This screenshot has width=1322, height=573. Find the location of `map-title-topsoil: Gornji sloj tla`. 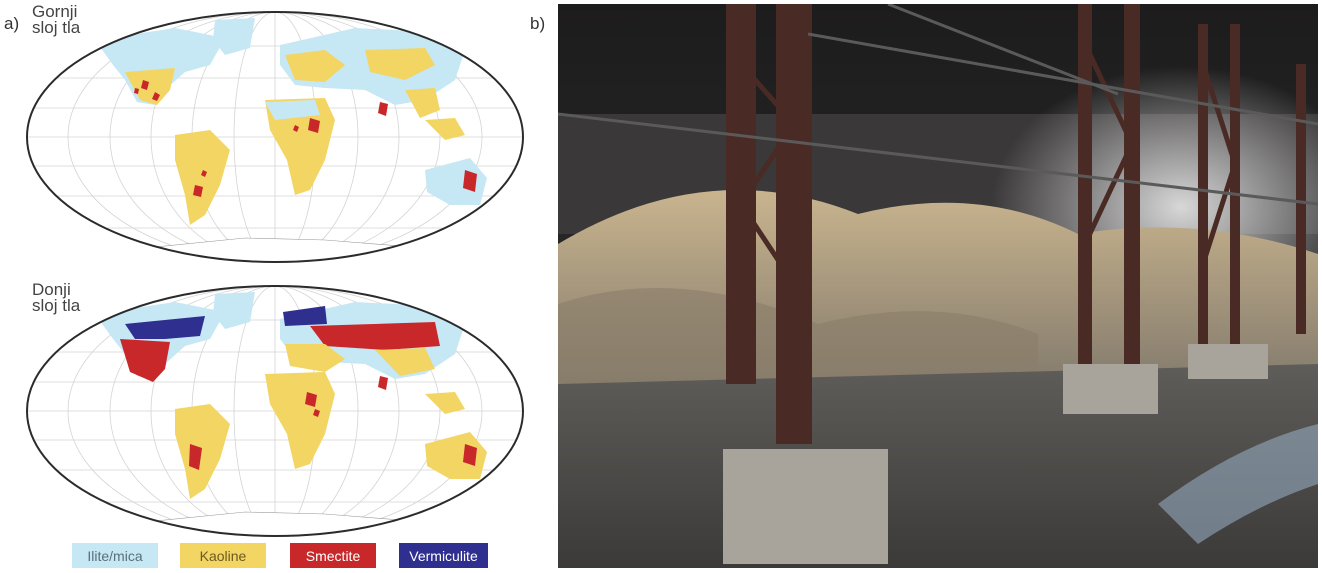

map-title-topsoil: Gornji sloj tla is located at coordinates (56, 19).